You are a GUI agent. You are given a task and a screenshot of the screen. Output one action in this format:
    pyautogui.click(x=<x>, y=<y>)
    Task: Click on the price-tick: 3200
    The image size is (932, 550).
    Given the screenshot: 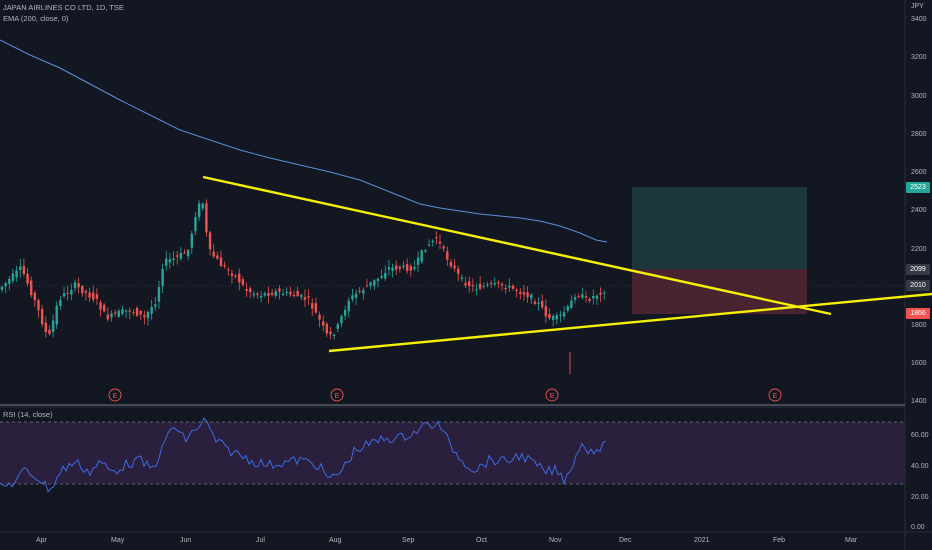 What is the action you would take?
    pyautogui.click(x=919, y=57)
    